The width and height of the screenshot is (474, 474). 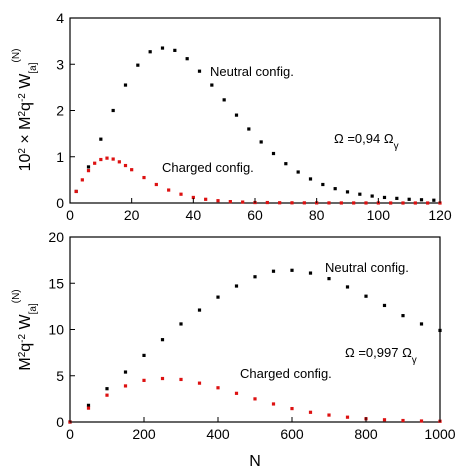 I want to click on svg-text: 102 × M2q-2 W[a](N), so click(x=25, y=110).